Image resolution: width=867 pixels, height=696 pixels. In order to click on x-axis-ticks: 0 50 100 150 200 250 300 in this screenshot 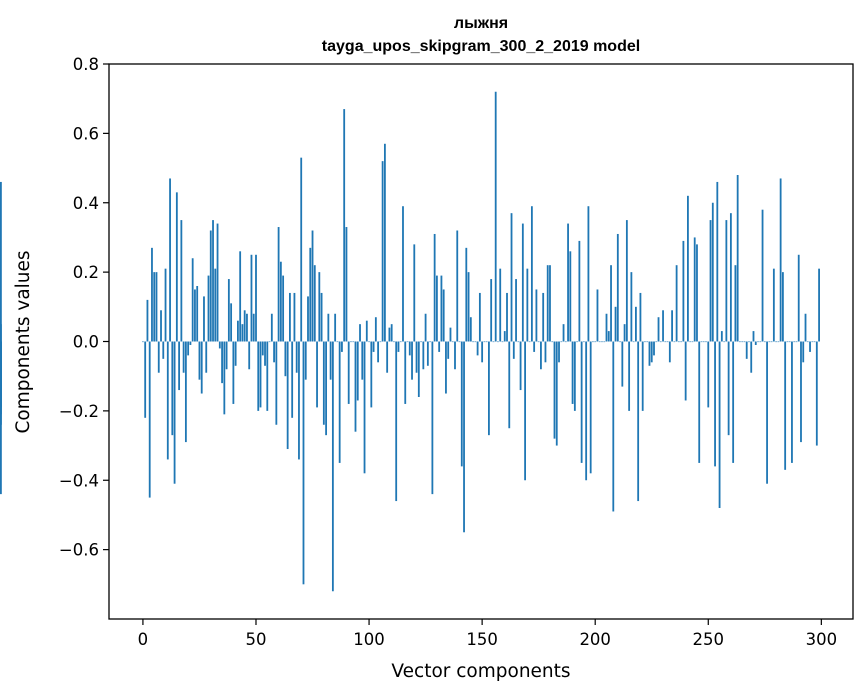, I will do `click(487, 634)`.